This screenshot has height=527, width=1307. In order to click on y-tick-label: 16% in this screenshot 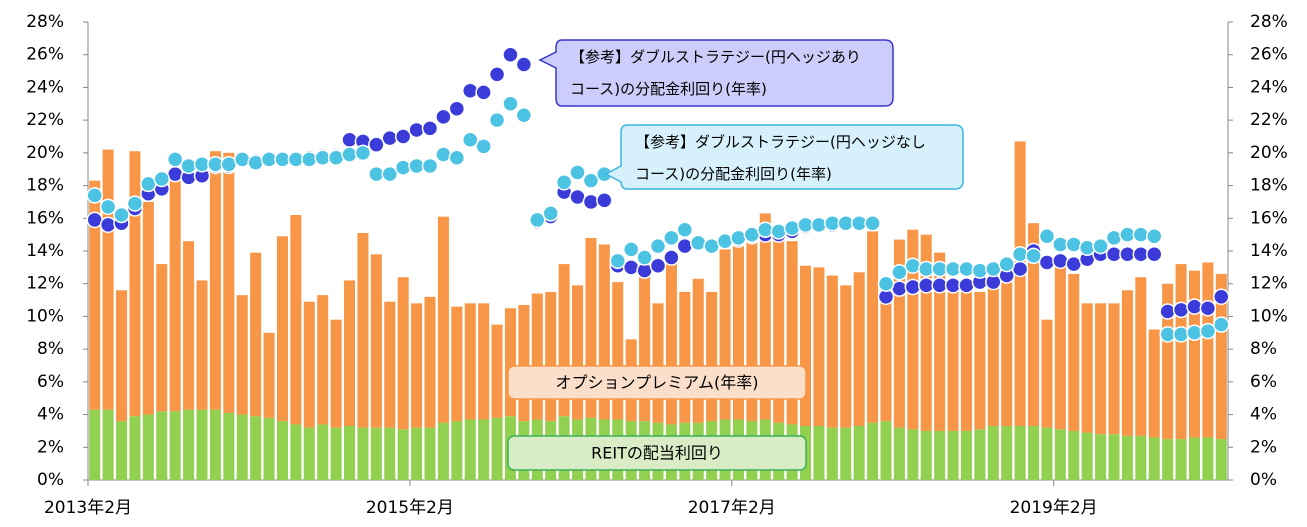, I will do `click(45, 218)`.